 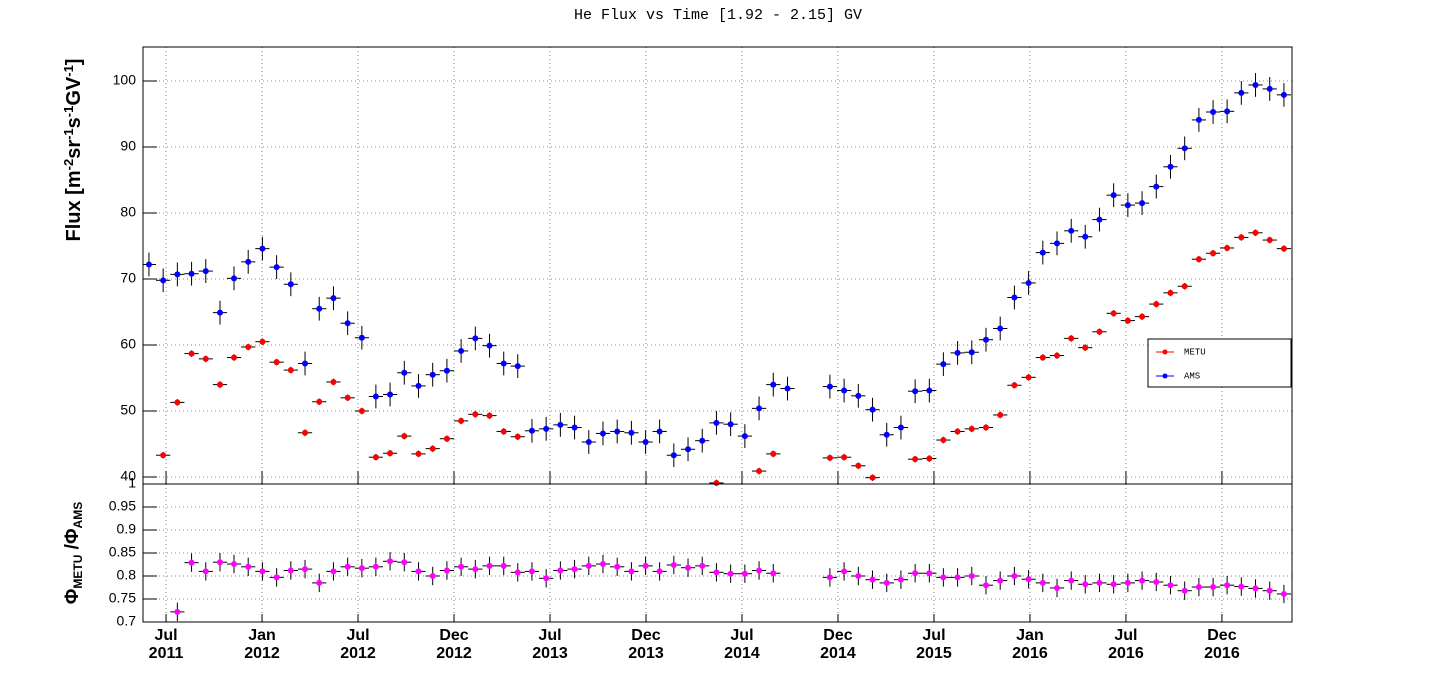 What do you see at coordinates (74, 91) in the screenshot?
I see `y-axis-label-part: GV` at bounding box center [74, 91].